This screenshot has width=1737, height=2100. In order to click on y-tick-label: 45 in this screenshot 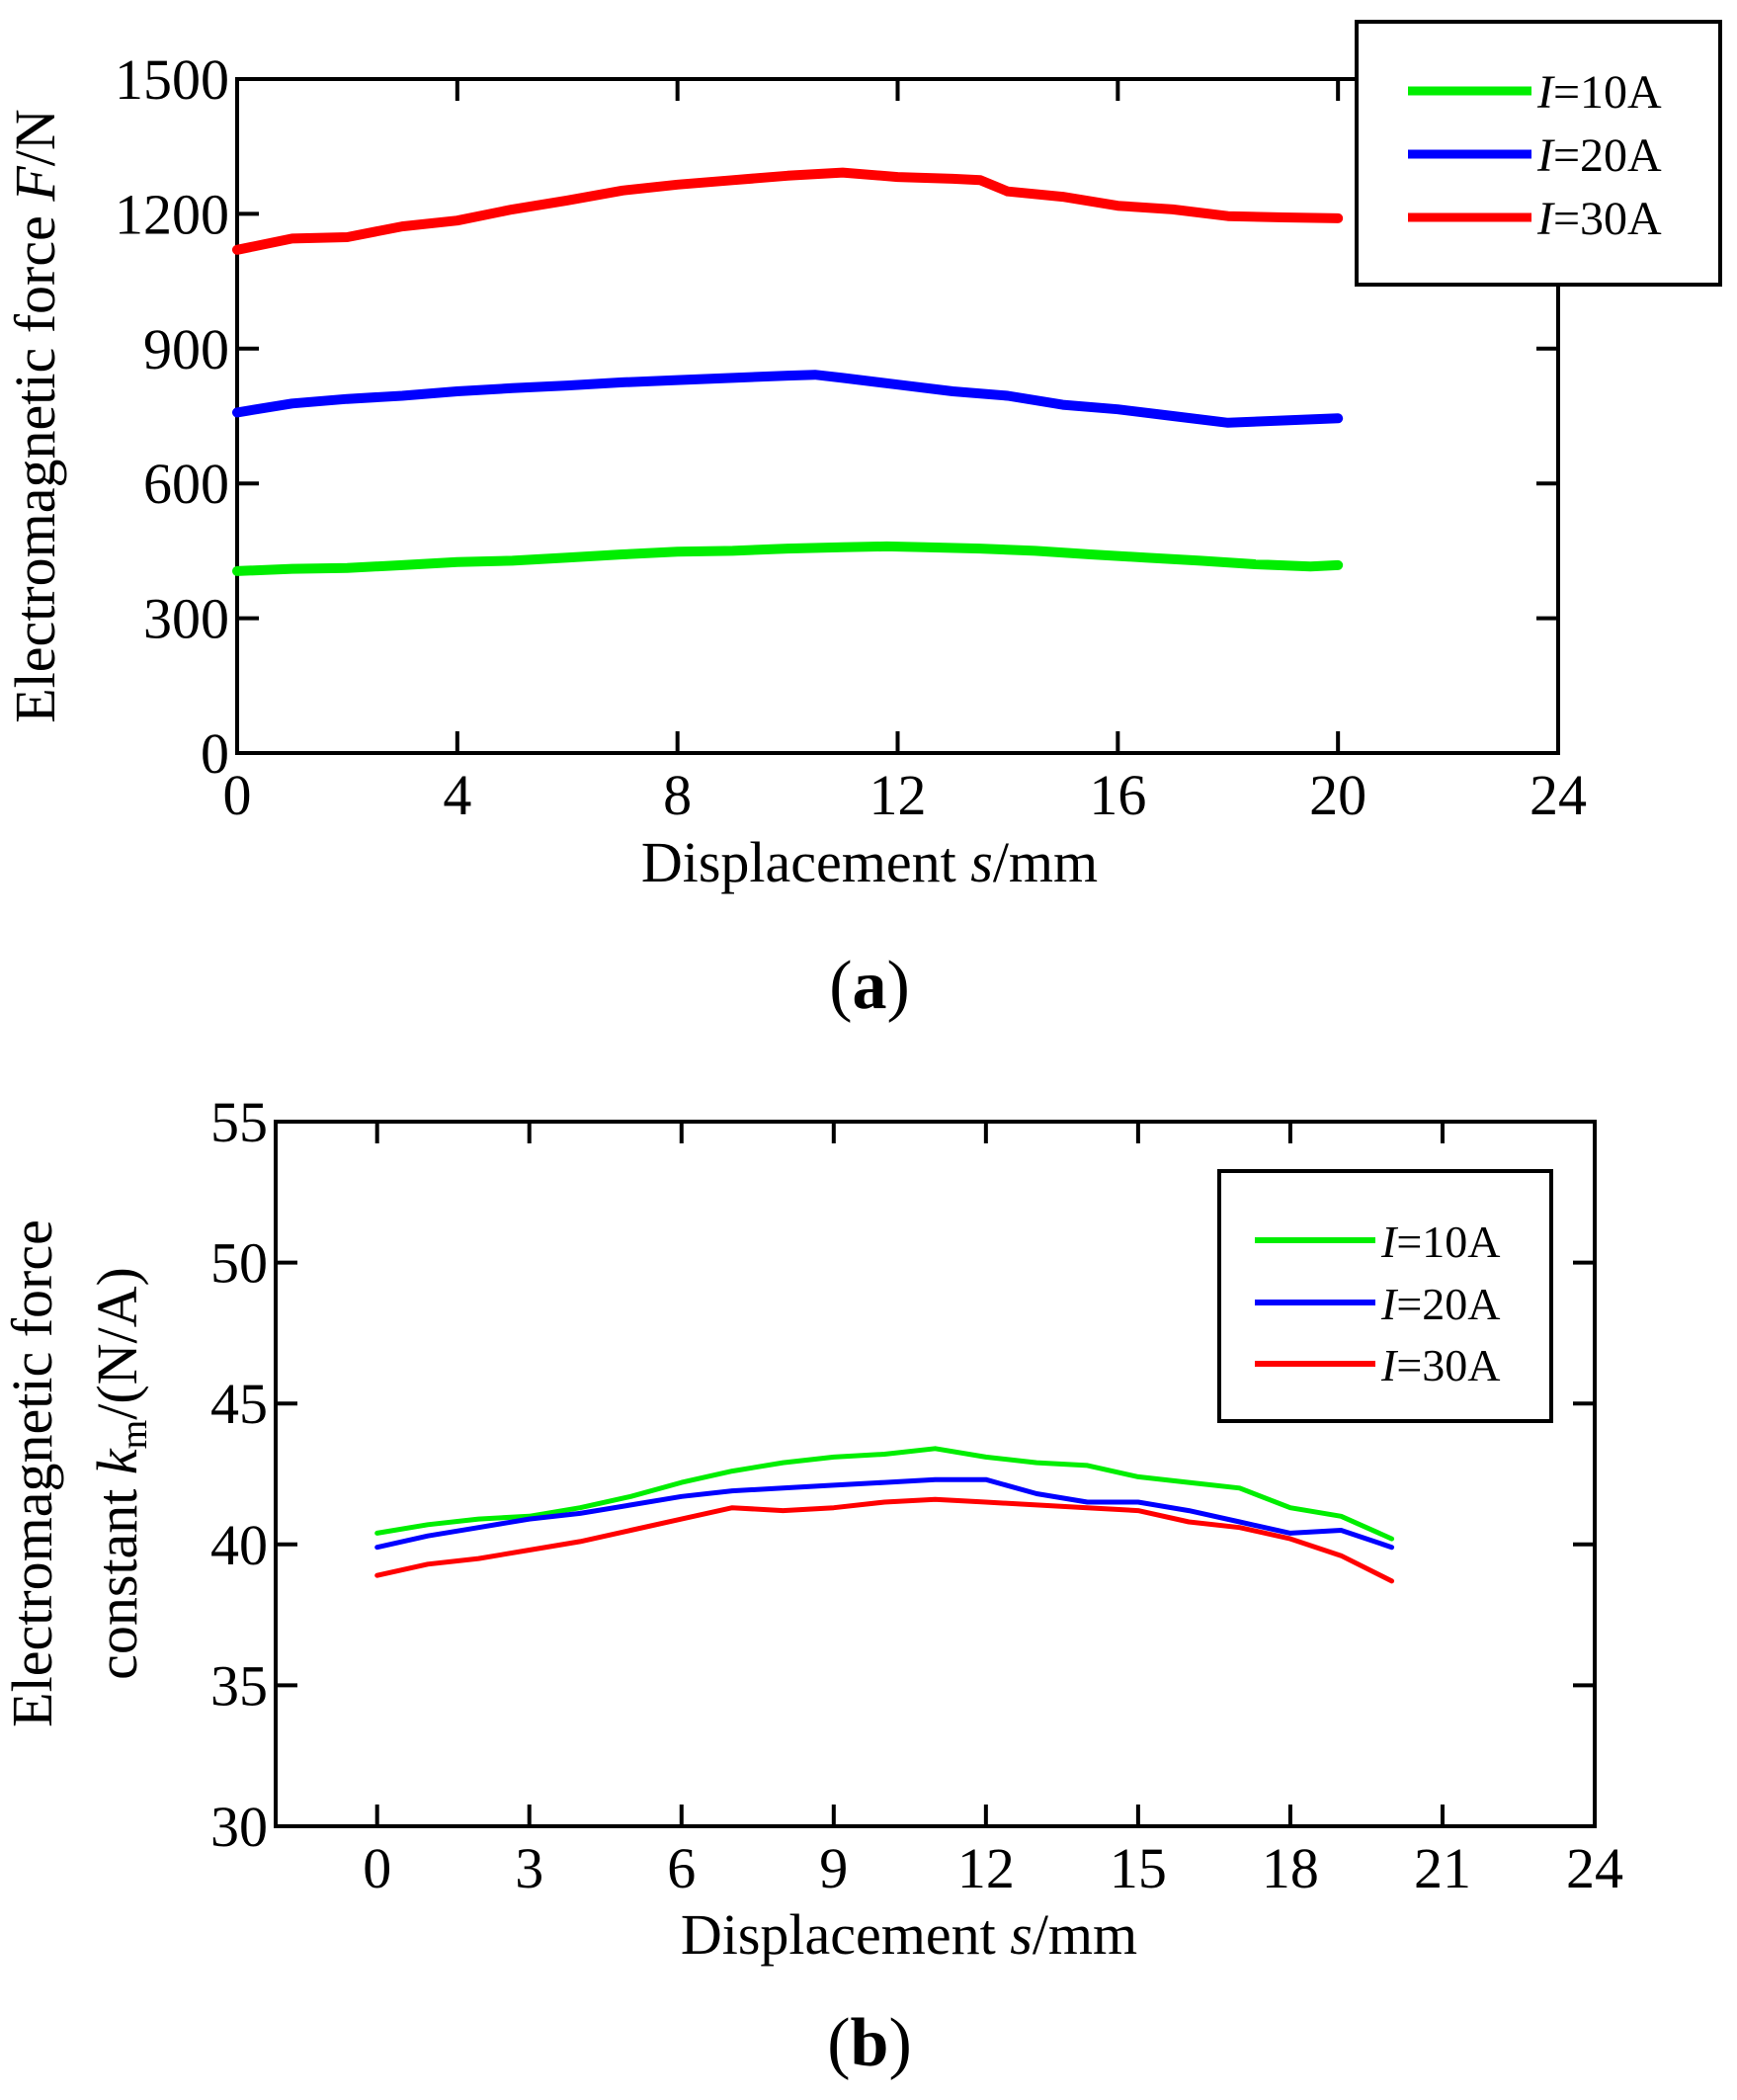, I will do `click(239, 1404)`.